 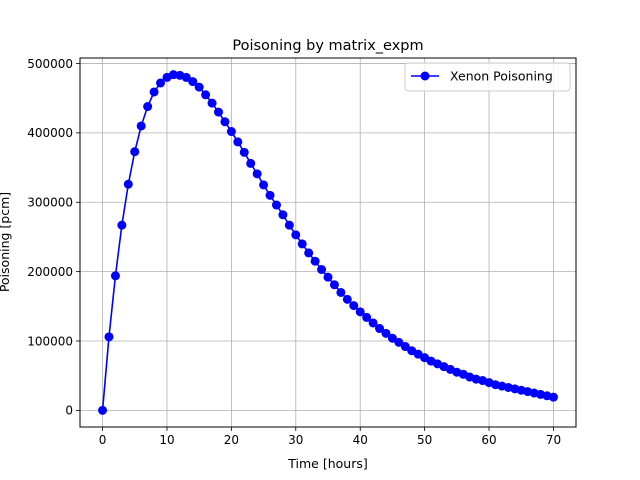 What do you see at coordinates (6, 242) in the screenshot?
I see `y-axis-label: Poisoning [pcm]` at bounding box center [6, 242].